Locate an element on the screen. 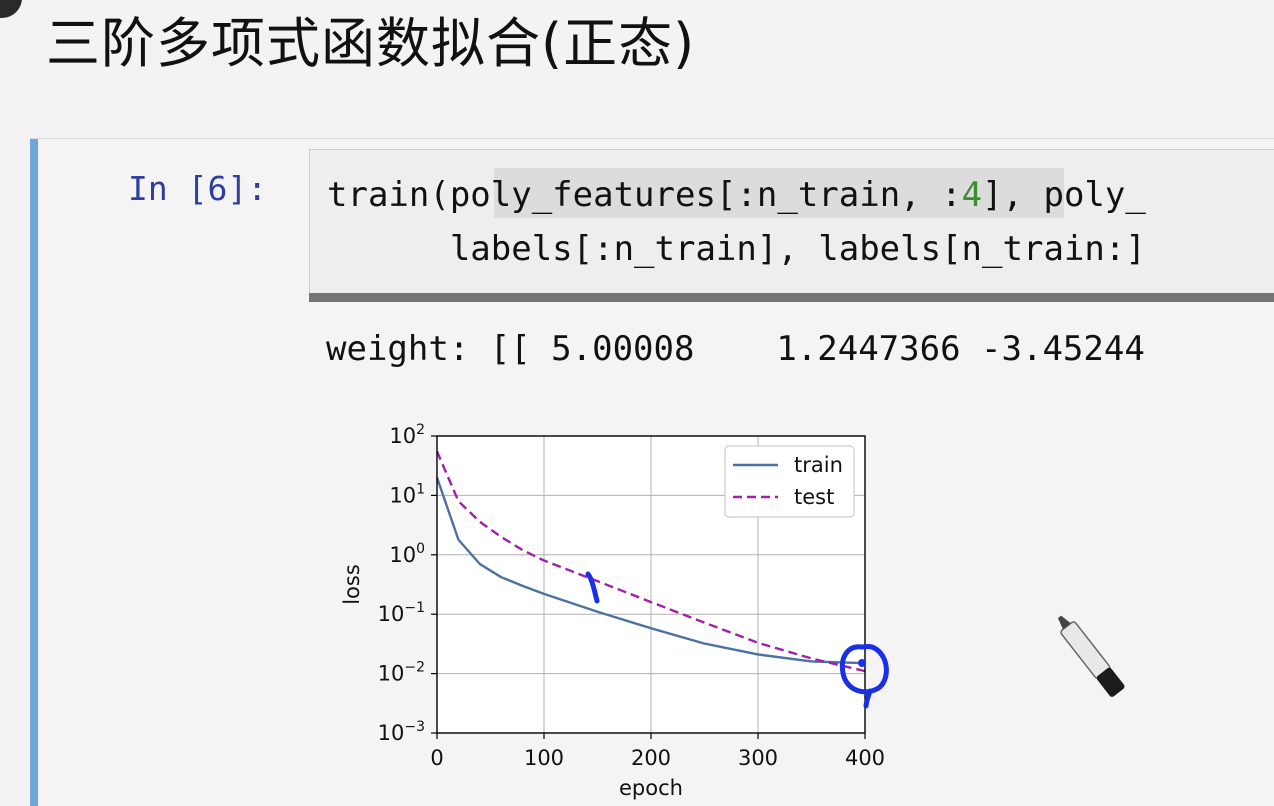 Image resolution: width=1274 pixels, height=806 pixels. x-tick-label: 100 is located at coordinates (544, 758).